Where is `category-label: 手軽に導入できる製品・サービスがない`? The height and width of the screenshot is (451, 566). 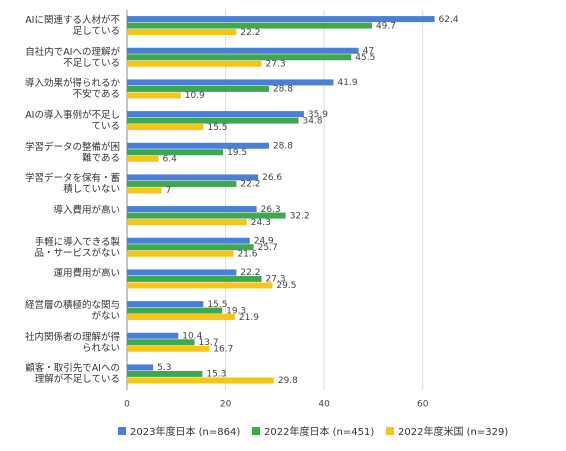
category-label: 手軽に導入できる製品・サービスがない is located at coordinates (77, 247).